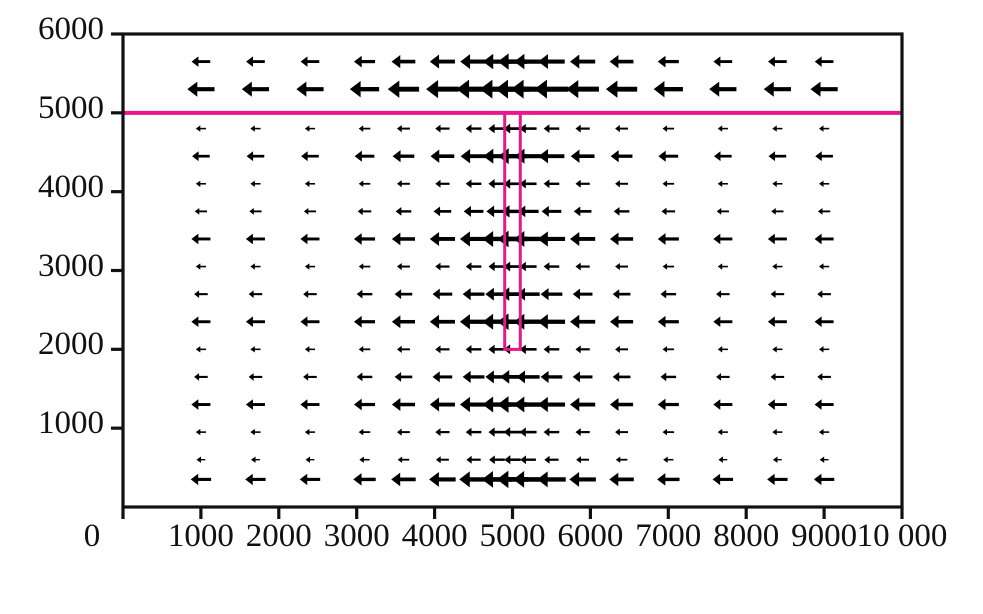 This screenshot has width=983, height=614. What do you see at coordinates (746, 536) in the screenshot?
I see `x-tick-label: 8000` at bounding box center [746, 536].